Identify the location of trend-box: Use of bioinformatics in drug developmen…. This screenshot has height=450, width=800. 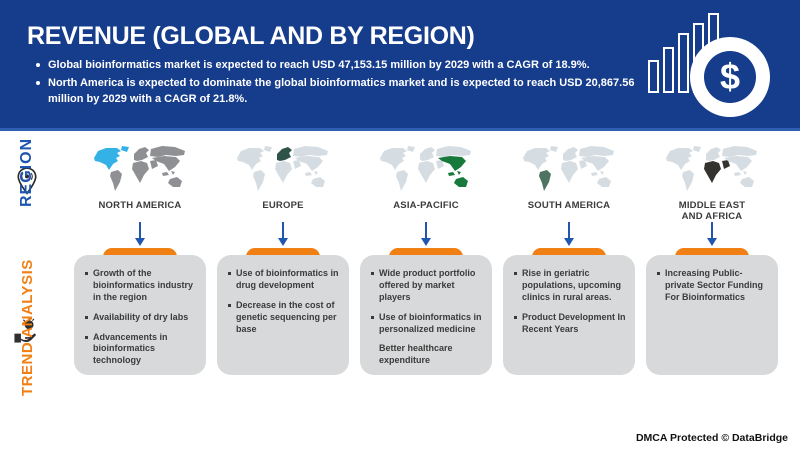
(283, 315).